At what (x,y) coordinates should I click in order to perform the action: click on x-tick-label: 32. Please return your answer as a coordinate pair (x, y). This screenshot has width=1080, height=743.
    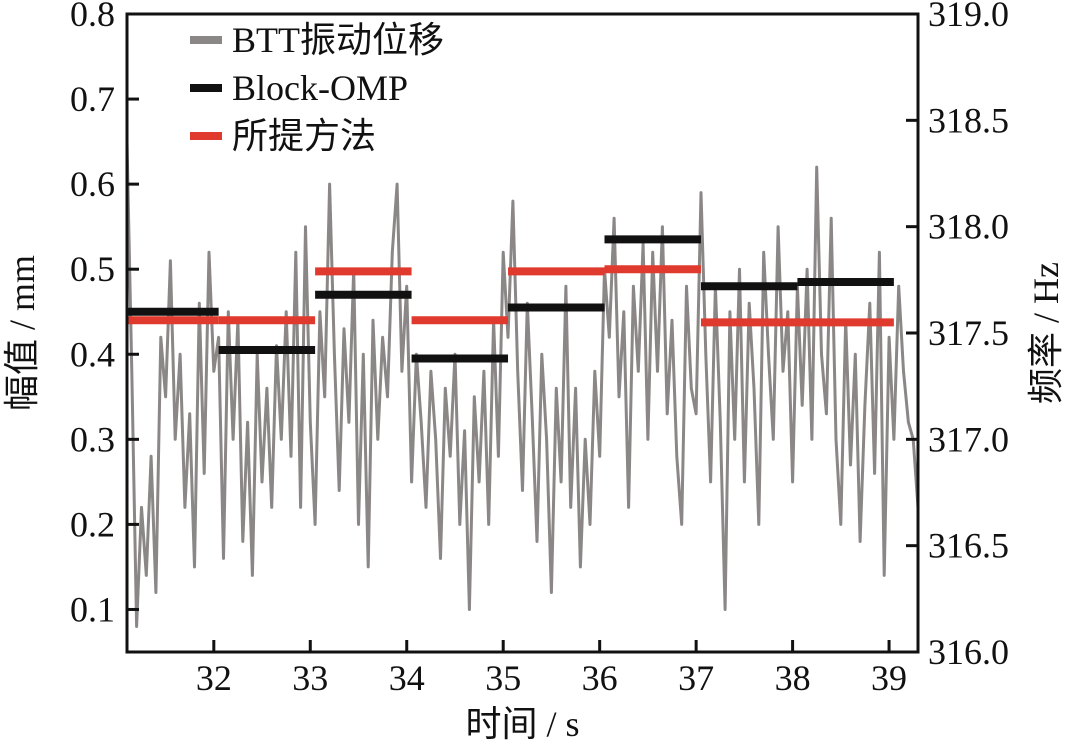
    Looking at the image, I should click on (214, 678).